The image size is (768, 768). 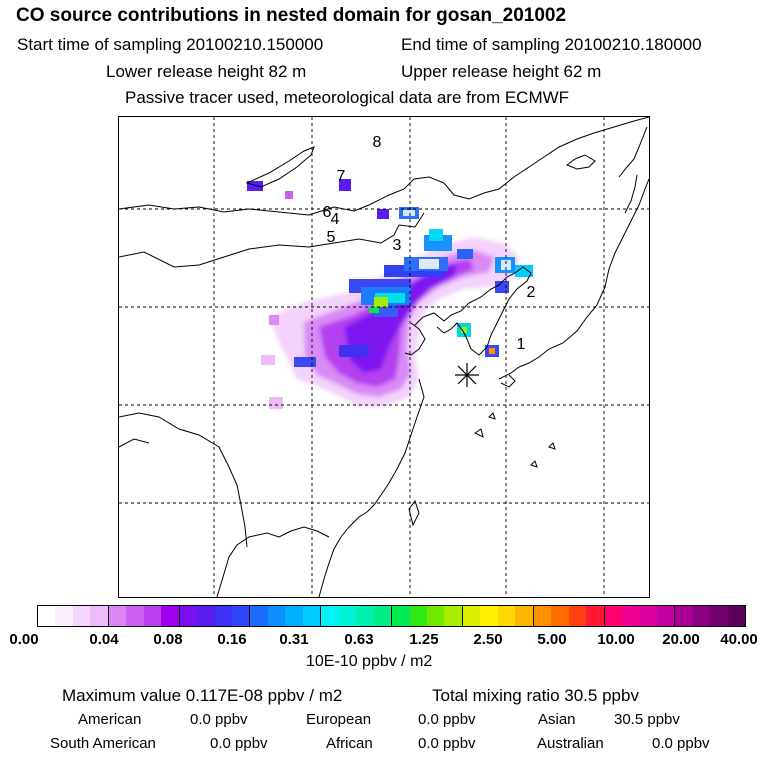 I want to click on colorbar-tick: 10.00, so click(x=616, y=639).